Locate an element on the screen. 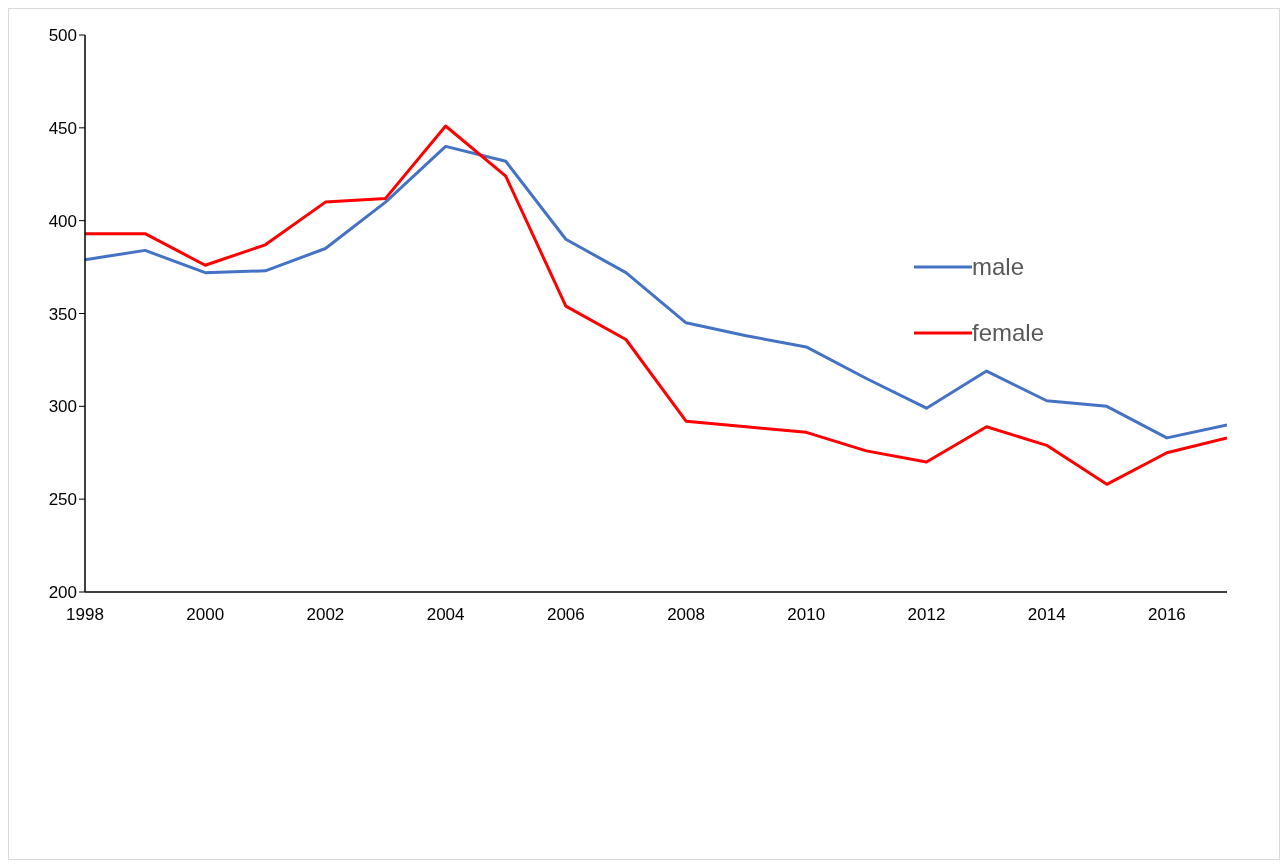 This screenshot has width=1286, height=865. legend-label: female is located at coordinates (1008, 333).